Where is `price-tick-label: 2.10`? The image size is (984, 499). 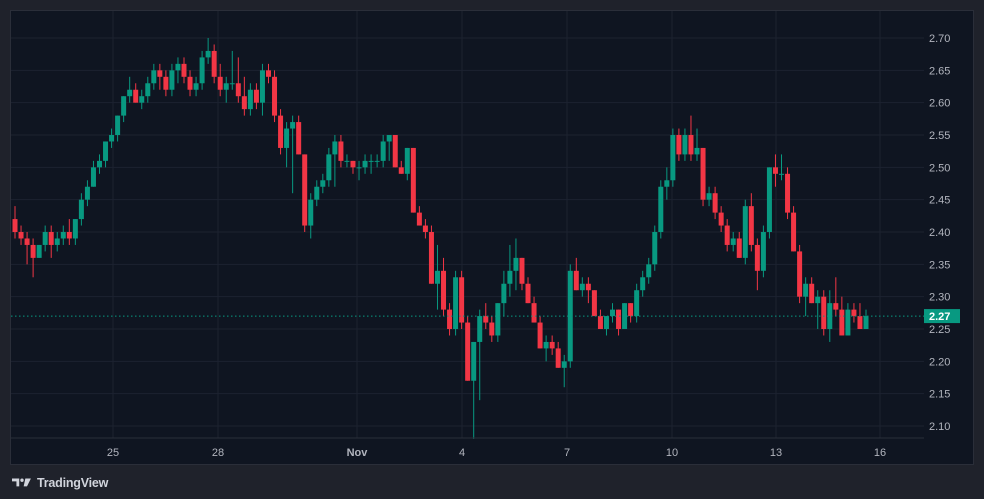 price-tick-label: 2.10 is located at coordinates (939, 427).